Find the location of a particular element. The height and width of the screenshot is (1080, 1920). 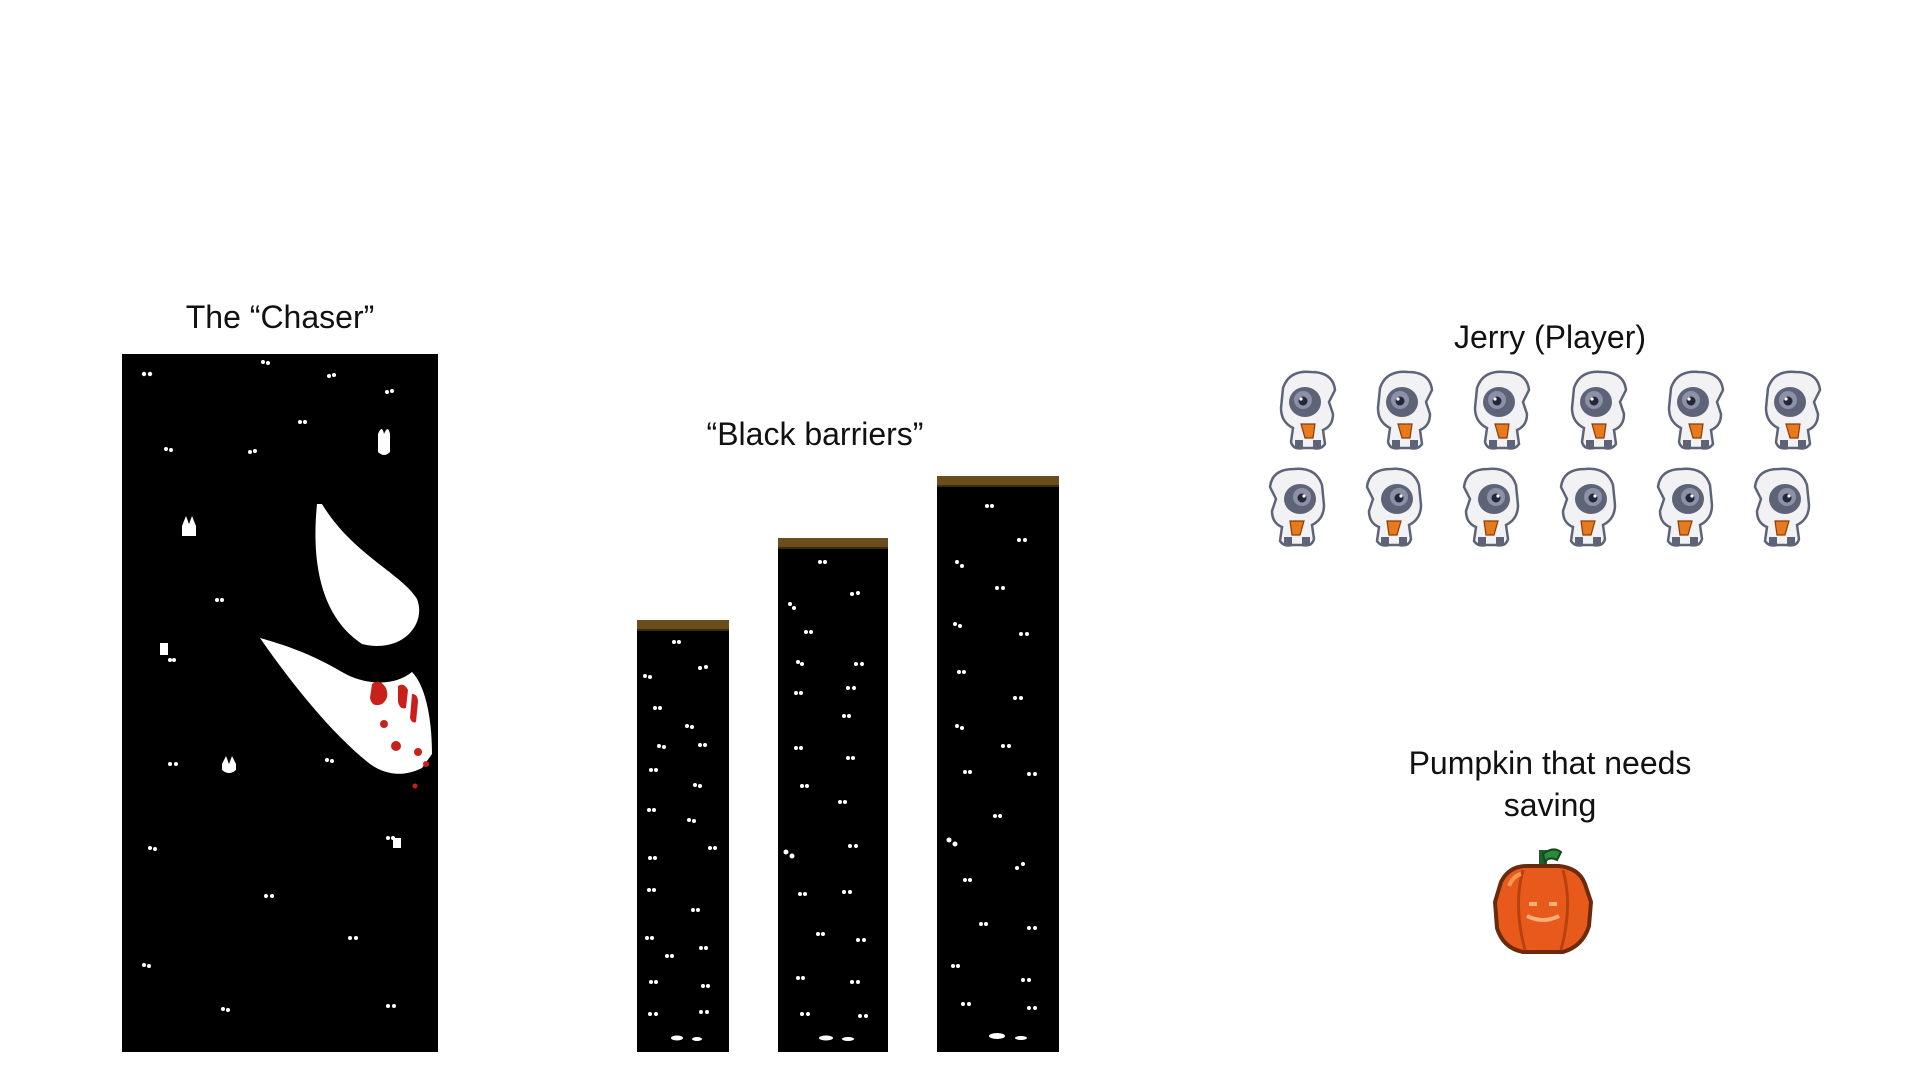

barrier-pillar-short is located at coordinates (683, 836).